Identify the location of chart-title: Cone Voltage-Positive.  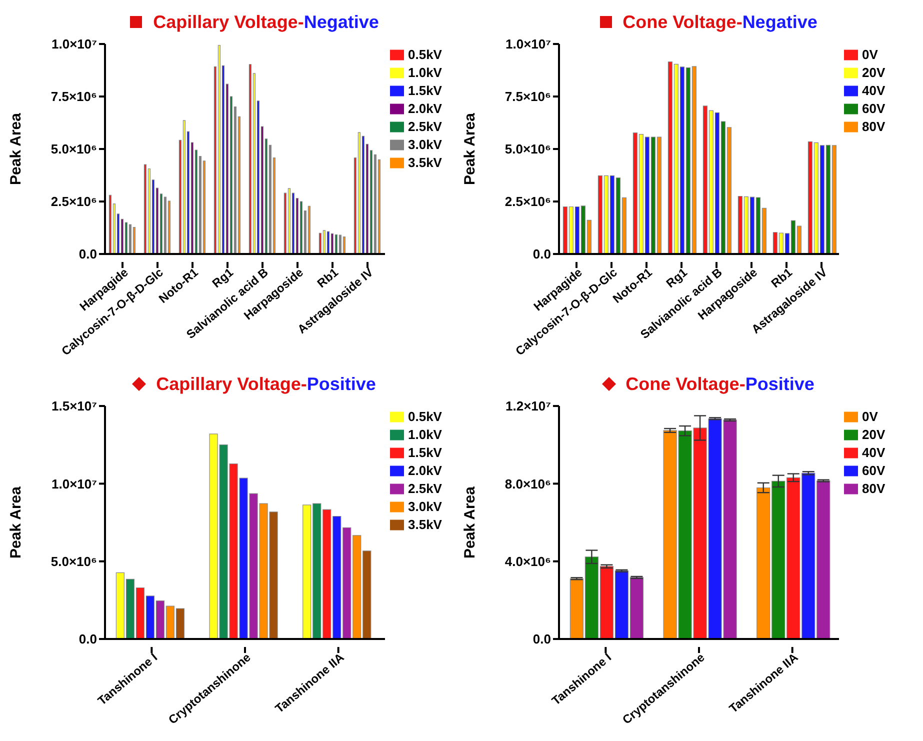
(720, 384).